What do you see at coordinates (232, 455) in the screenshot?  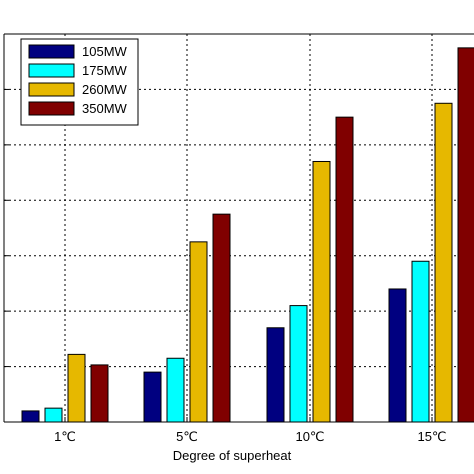 I see `x-axis-label: Degree of superheat` at bounding box center [232, 455].